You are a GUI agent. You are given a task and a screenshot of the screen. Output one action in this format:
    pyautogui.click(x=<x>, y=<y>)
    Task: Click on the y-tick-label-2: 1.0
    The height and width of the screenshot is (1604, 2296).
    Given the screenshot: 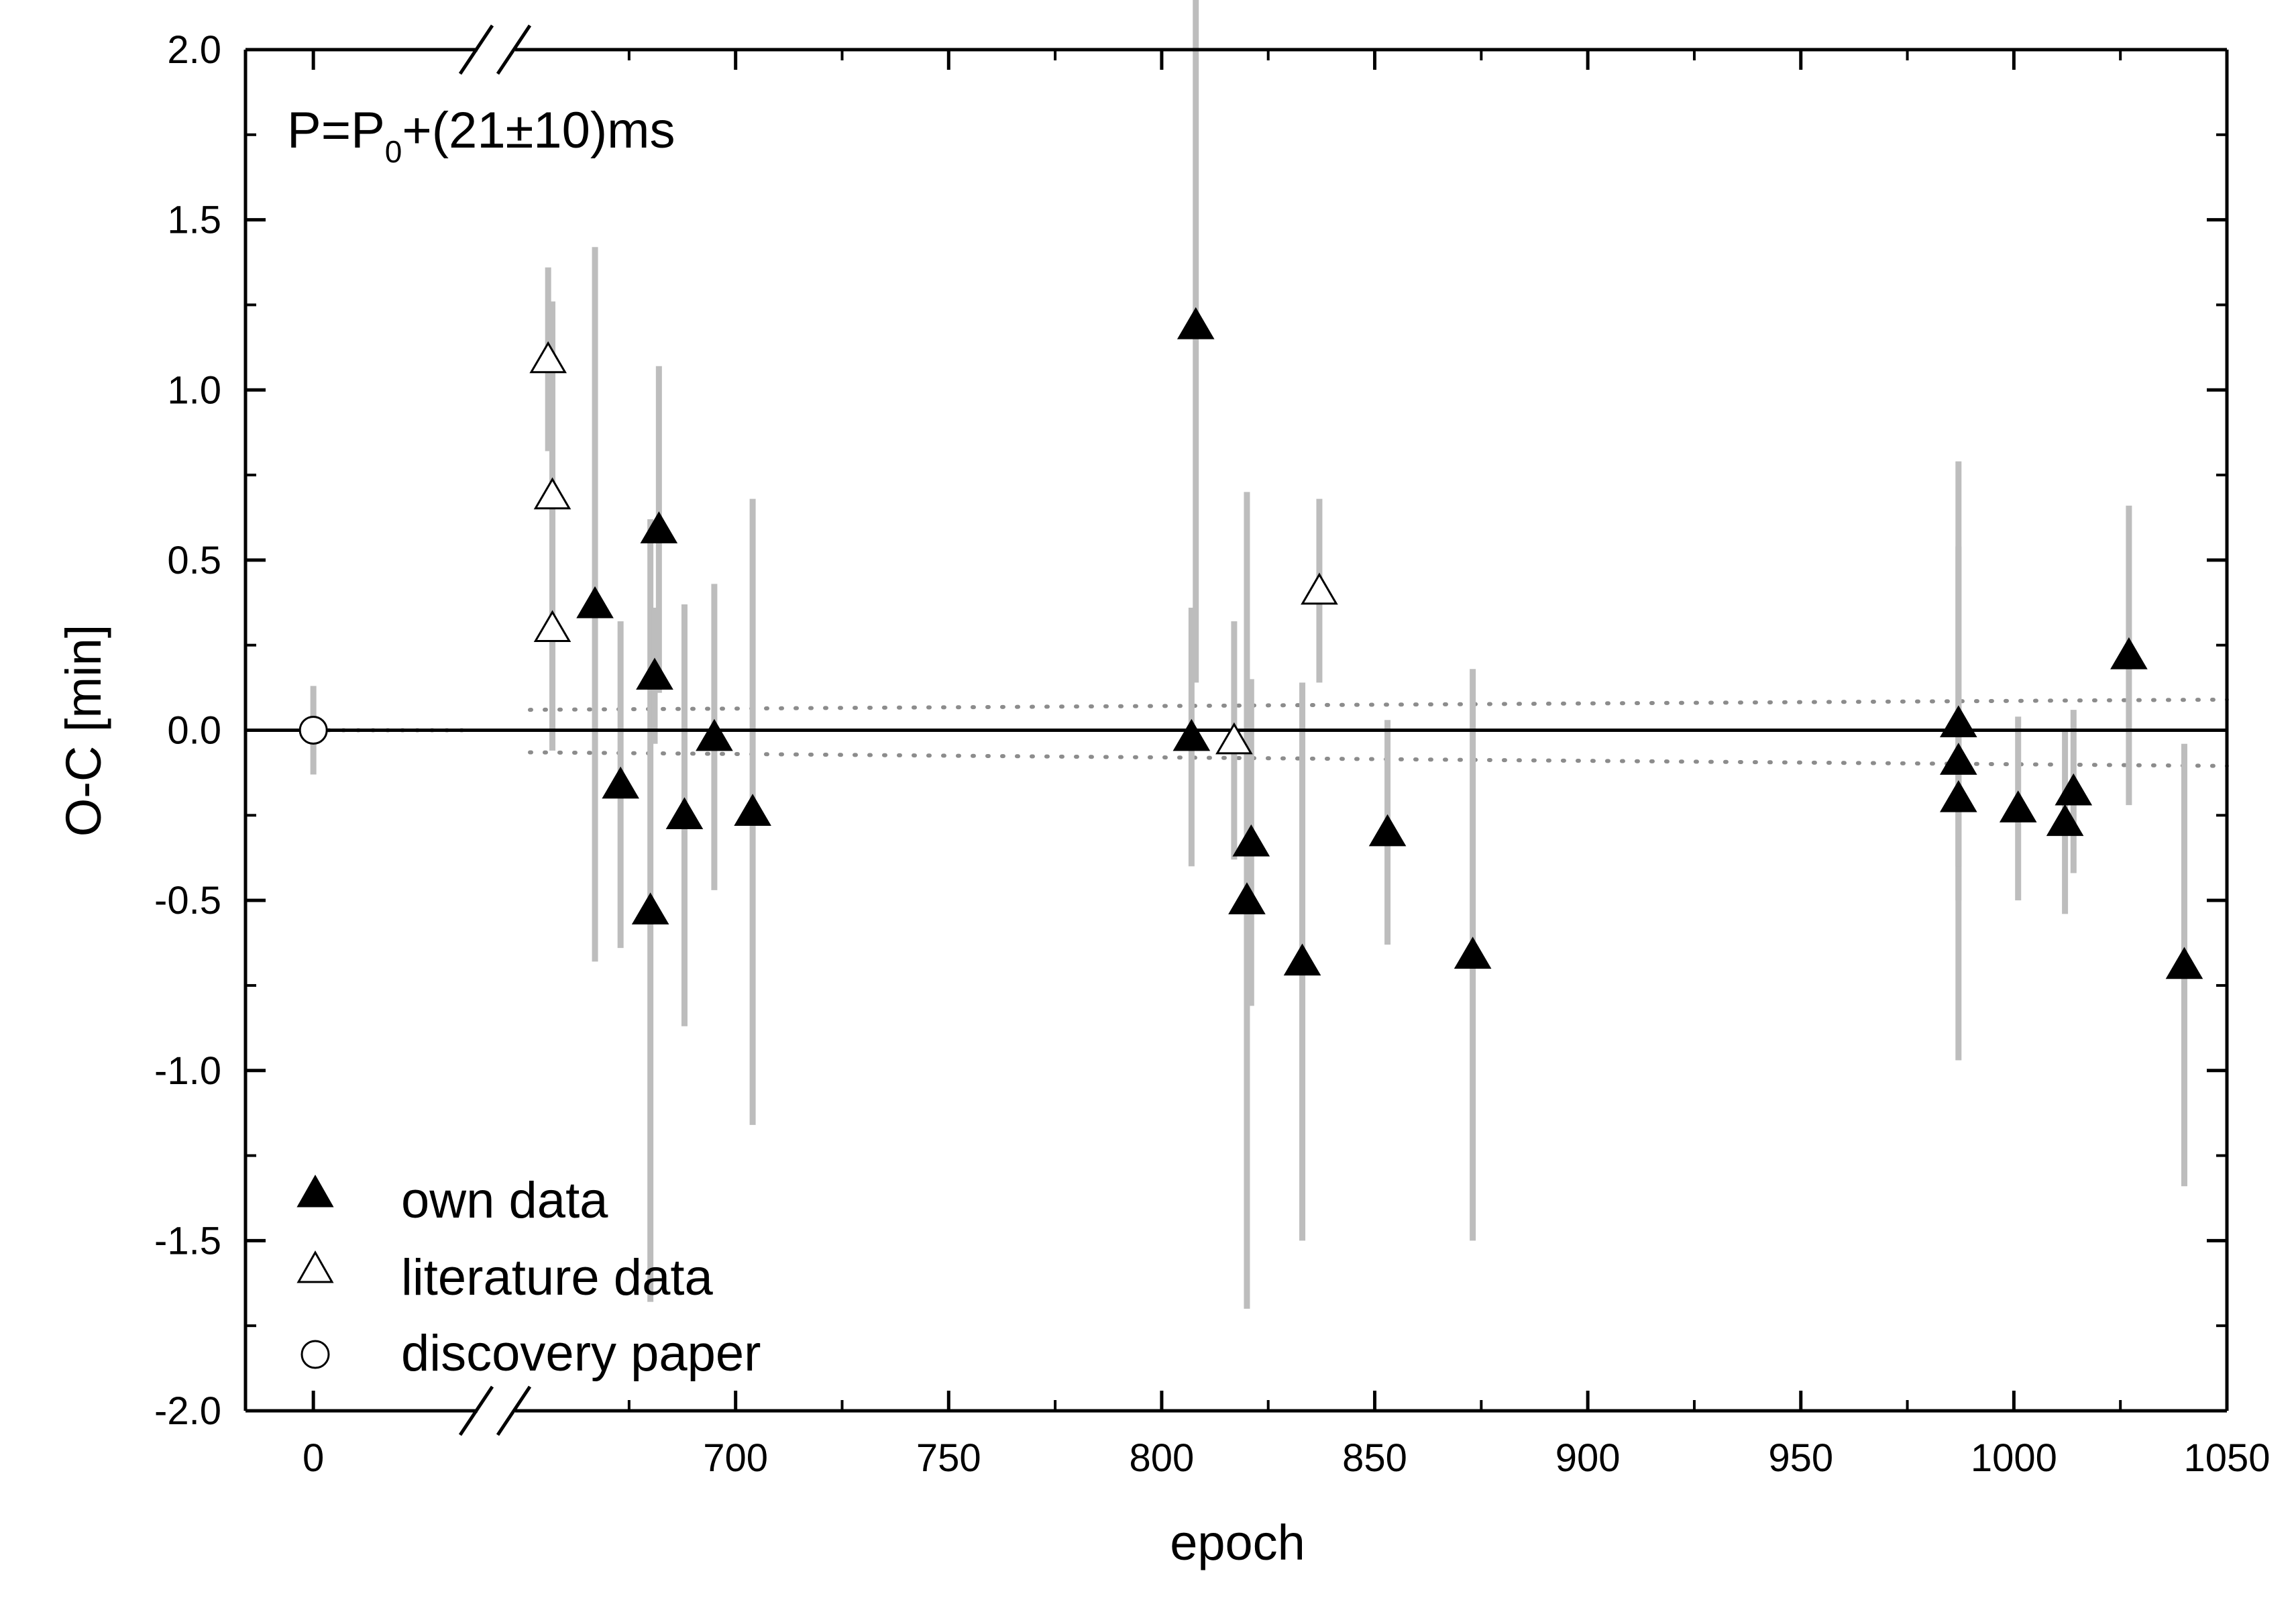 What is the action you would take?
    pyautogui.click(x=194, y=390)
    